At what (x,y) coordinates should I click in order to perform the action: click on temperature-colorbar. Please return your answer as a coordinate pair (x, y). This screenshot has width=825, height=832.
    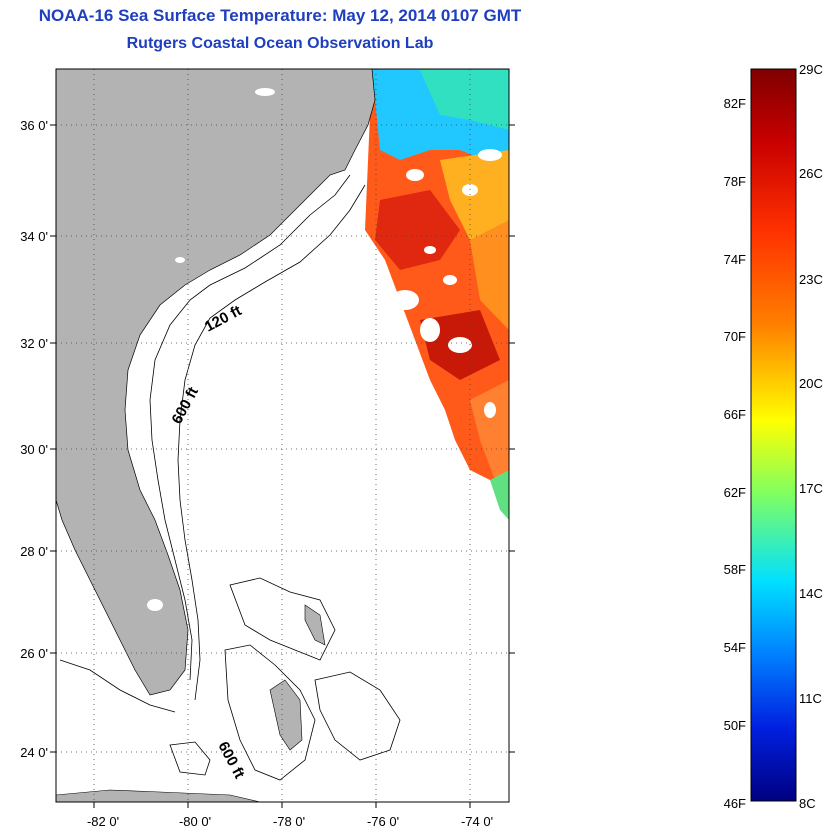
    Looking at the image, I should click on (773, 435).